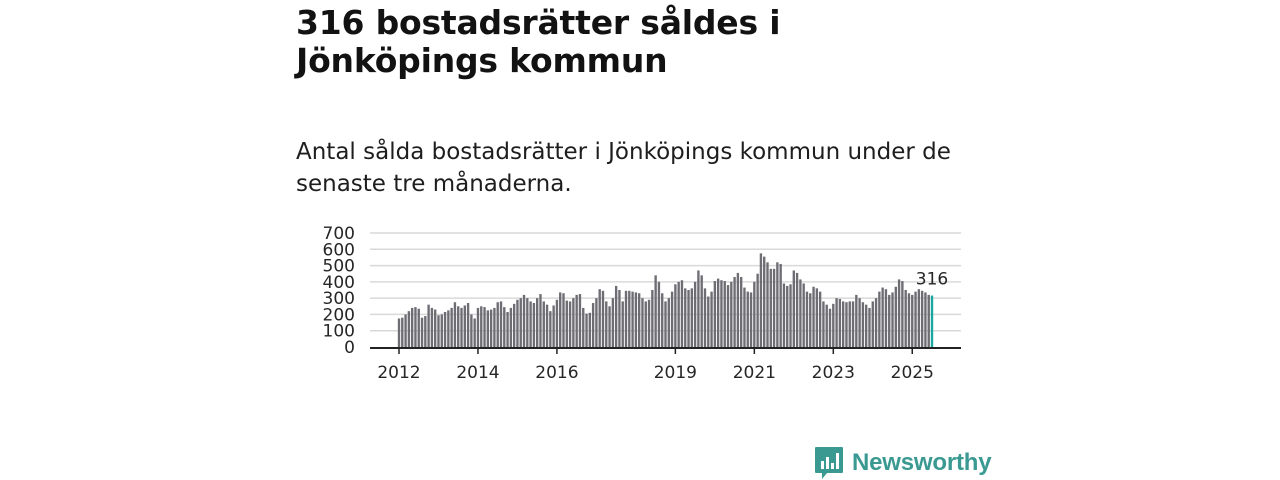  I want to click on y-tick-label: 500, so click(339, 267).